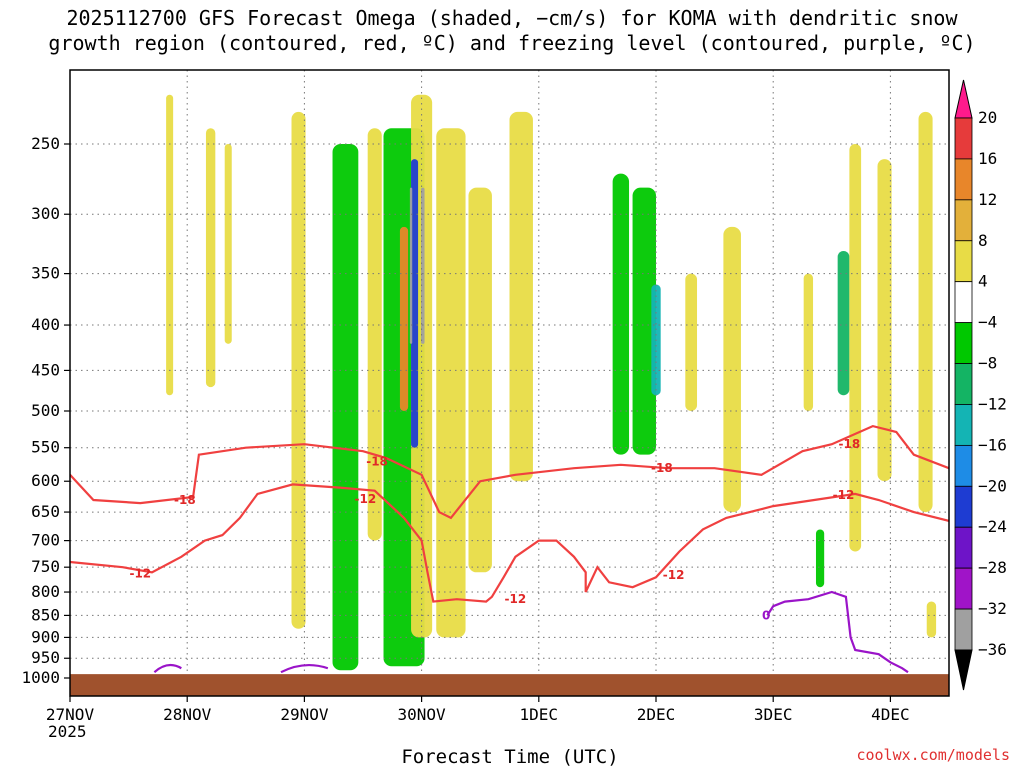 The height and width of the screenshot is (768, 1024). I want to click on contour--18, so click(509, 472).